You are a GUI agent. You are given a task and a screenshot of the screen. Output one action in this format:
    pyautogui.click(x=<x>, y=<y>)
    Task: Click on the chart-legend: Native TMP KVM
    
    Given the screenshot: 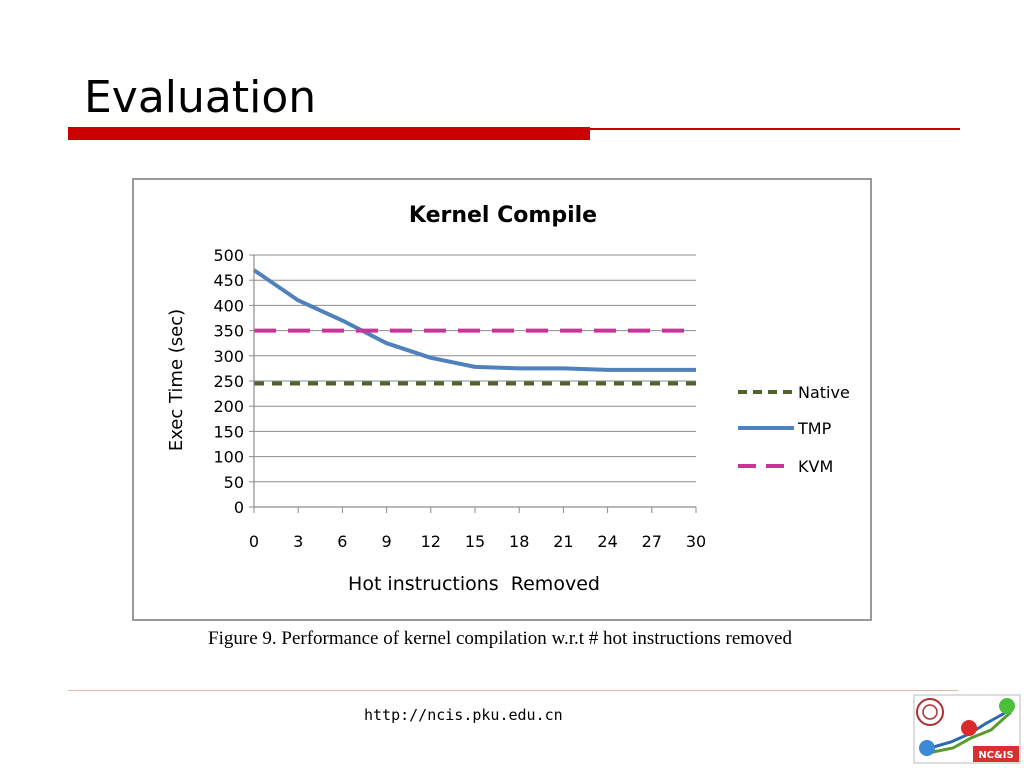 What is the action you would take?
    pyautogui.click(x=794, y=429)
    